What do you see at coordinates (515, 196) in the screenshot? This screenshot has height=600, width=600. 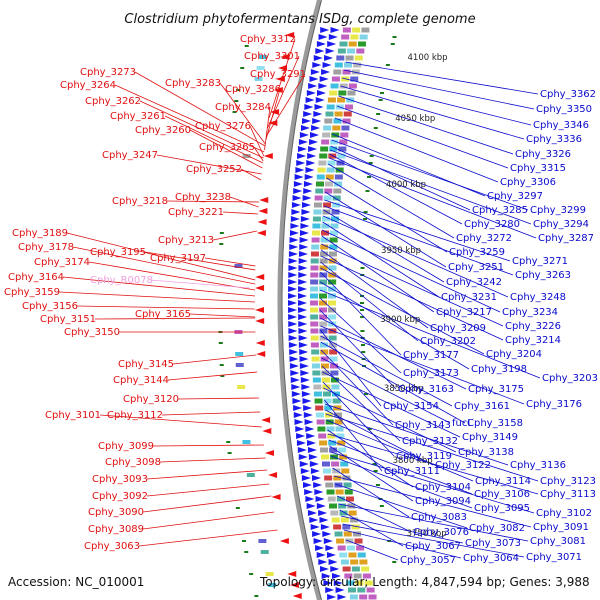 I see `gene-label-right: Cphy_3297` at bounding box center [515, 196].